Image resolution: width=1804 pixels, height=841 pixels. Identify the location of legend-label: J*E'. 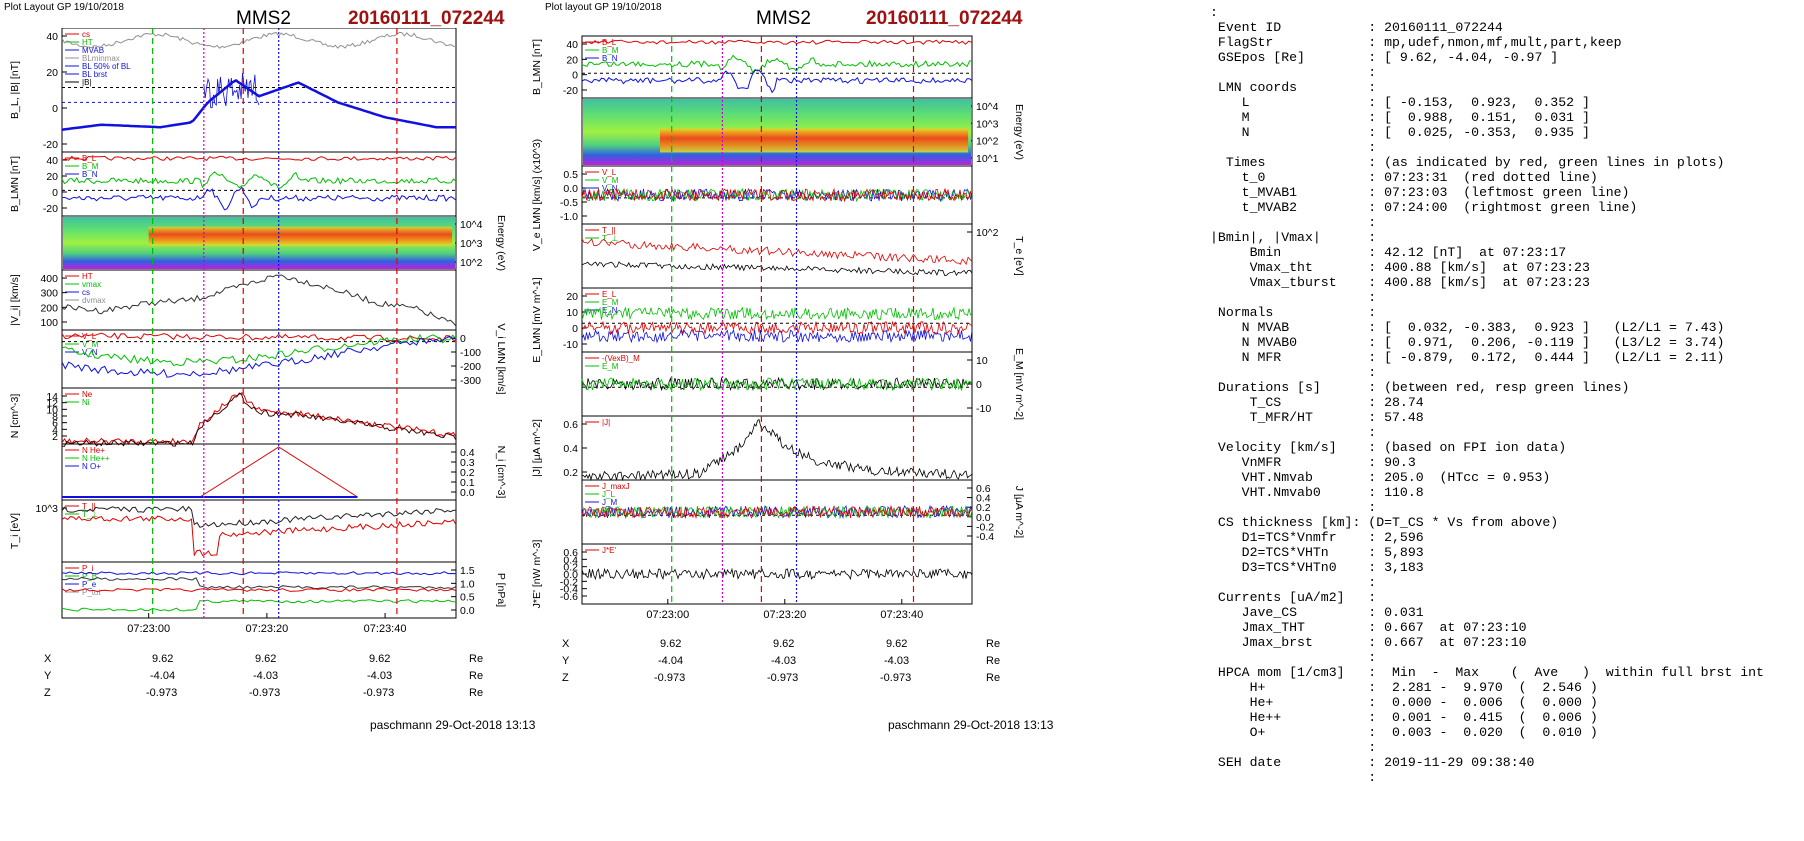
(609, 550).